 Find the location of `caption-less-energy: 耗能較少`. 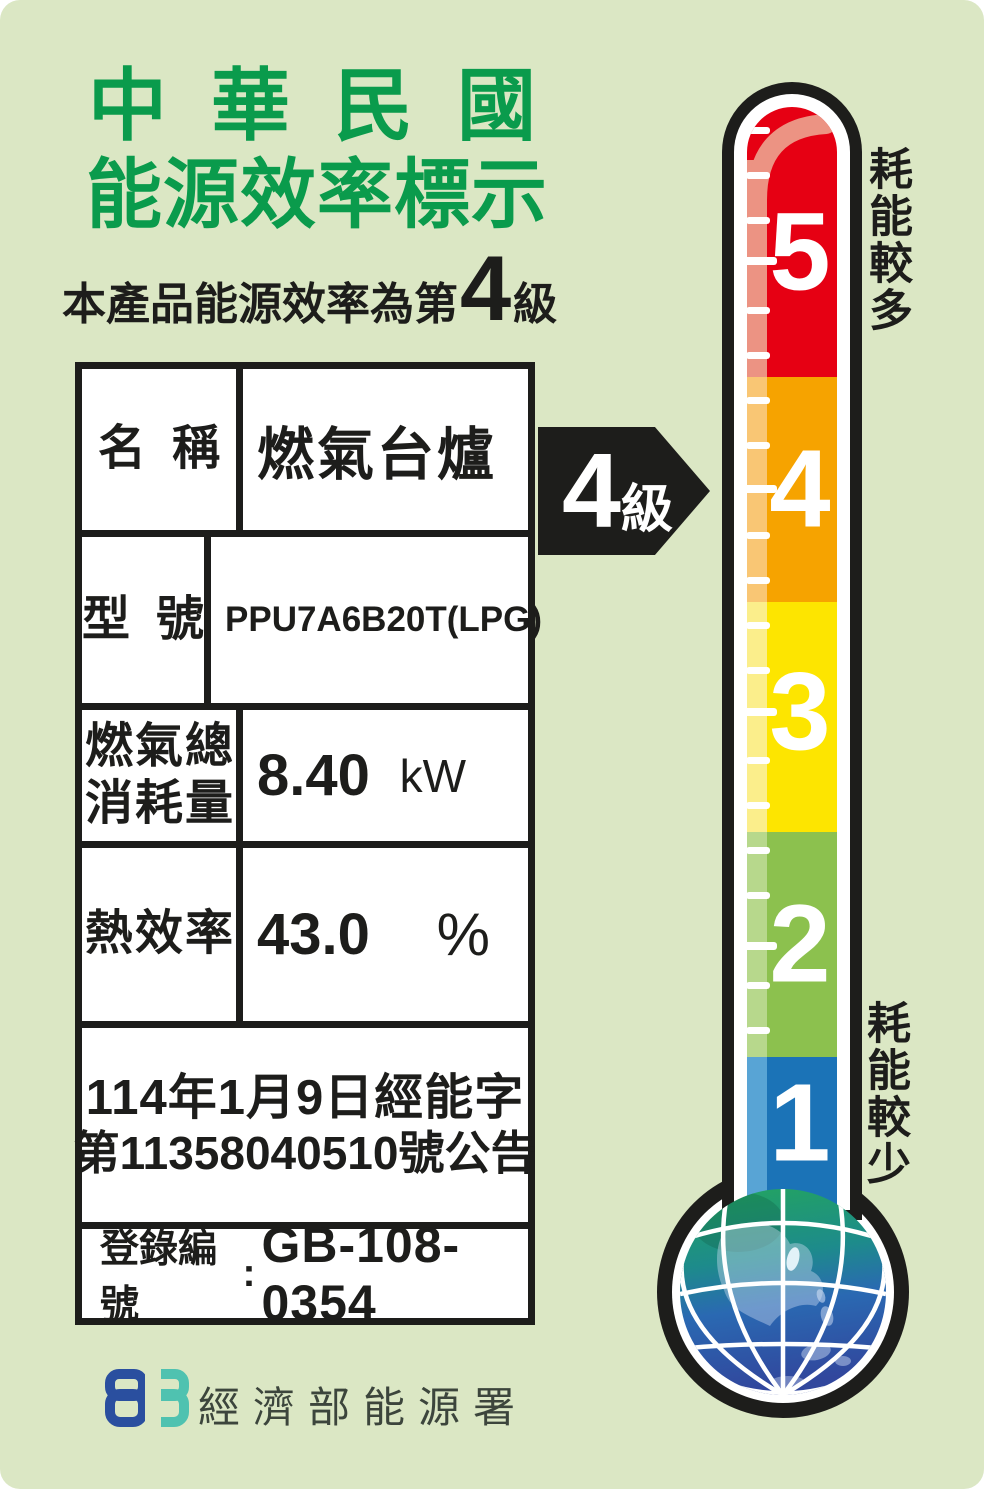

caption-less-energy: 耗能較少 is located at coordinates (884, 1094).